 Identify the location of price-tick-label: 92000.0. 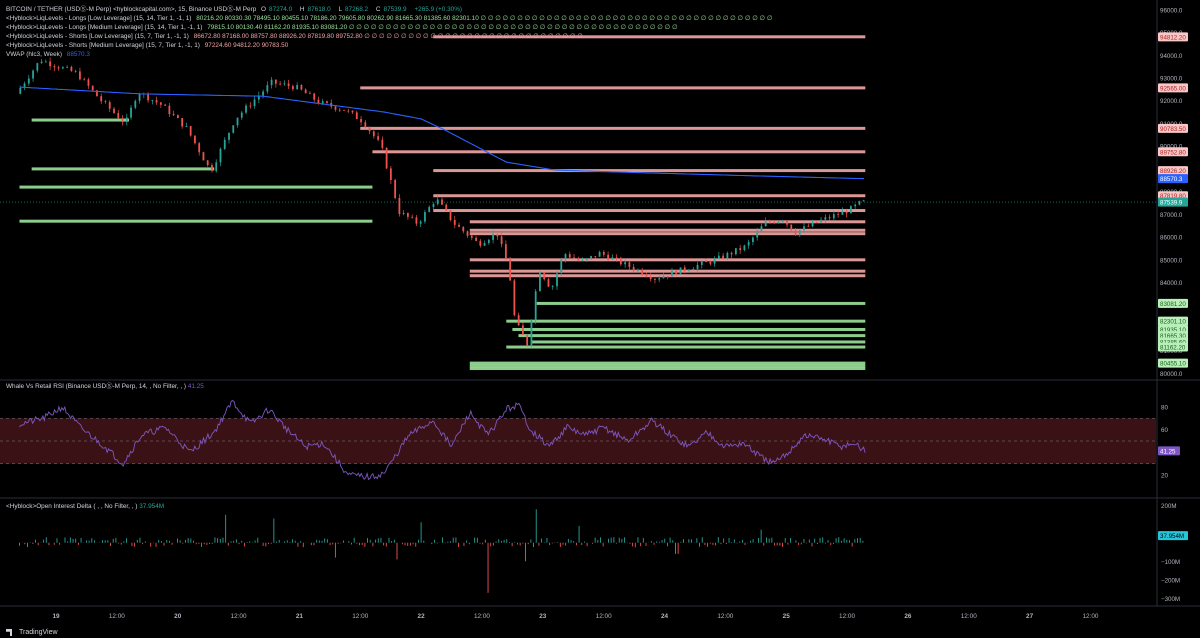
(1171, 101).